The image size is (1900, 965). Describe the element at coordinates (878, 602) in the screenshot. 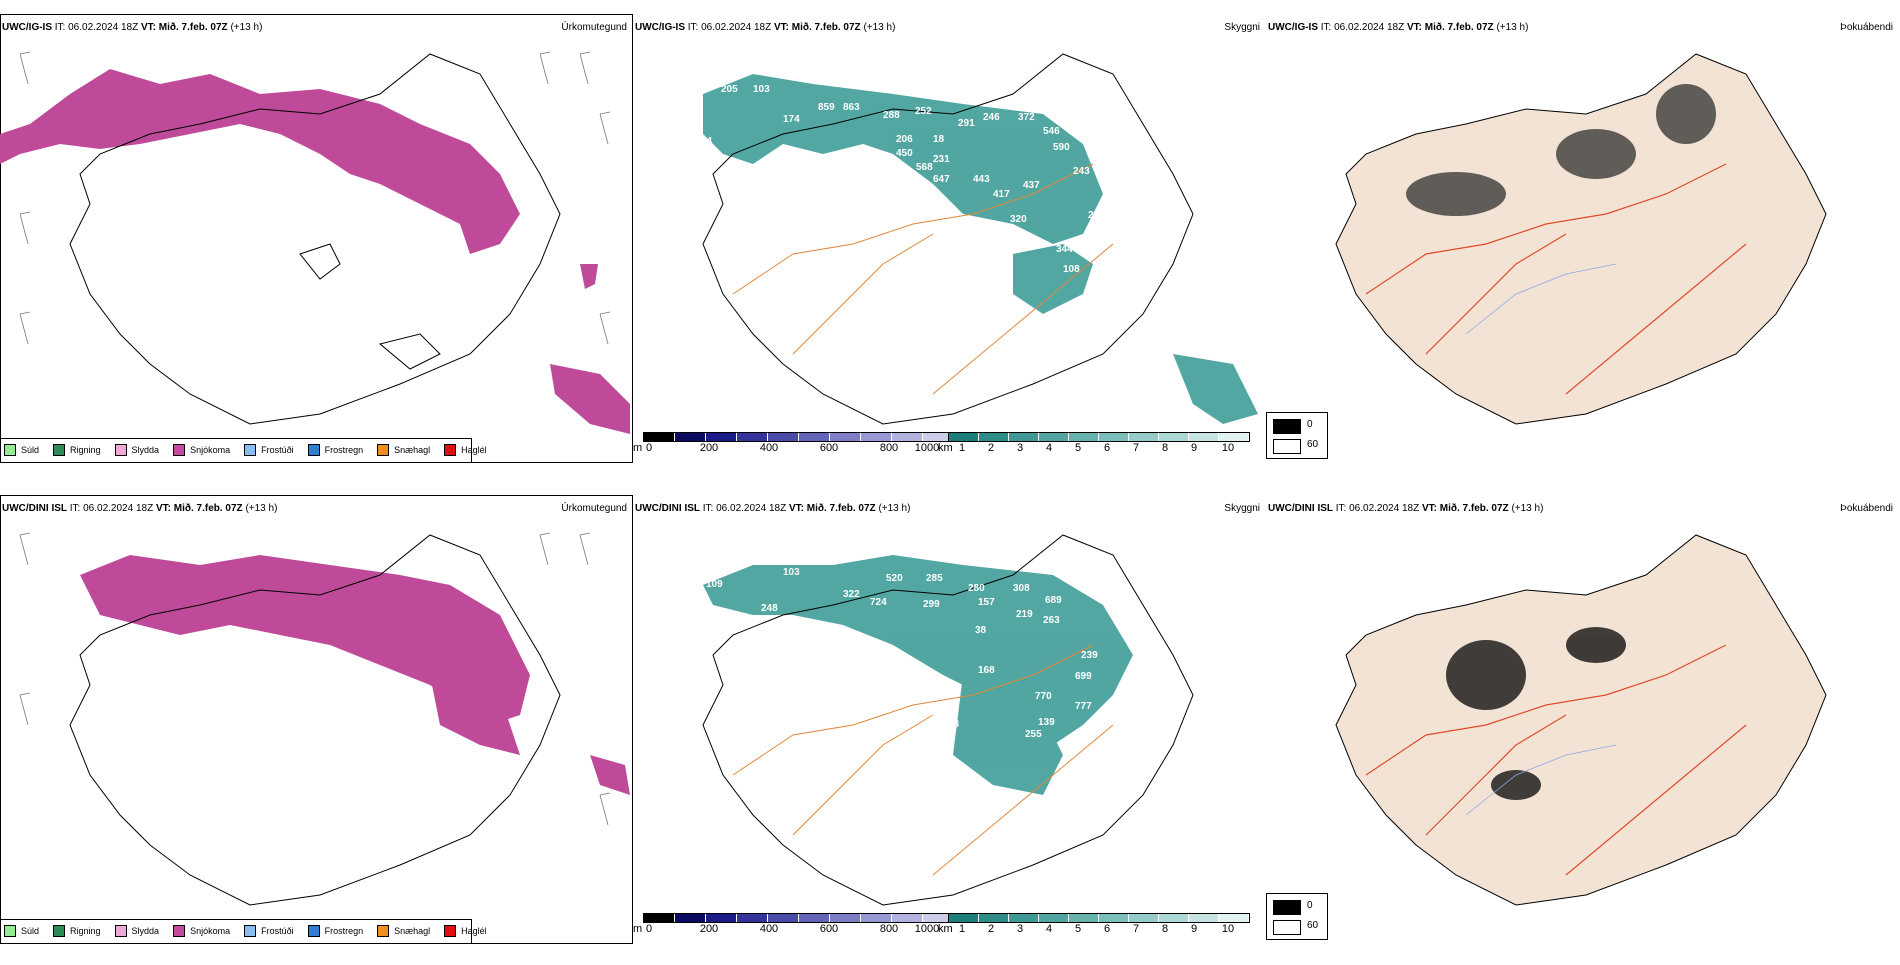

I see `cloud-label: 724` at that location.